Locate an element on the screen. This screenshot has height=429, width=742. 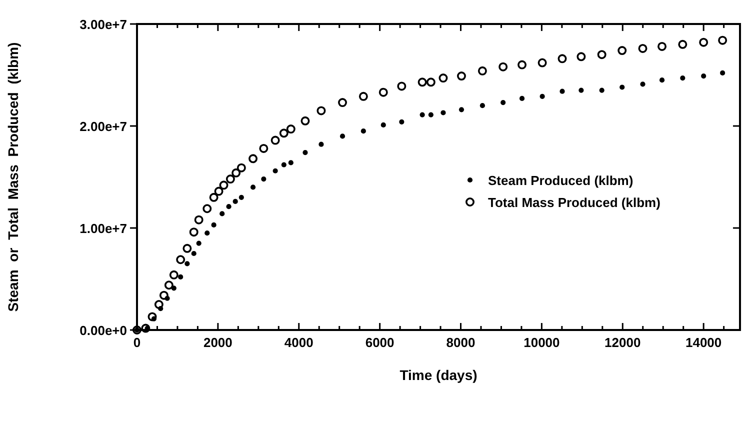
y-tick-label: 0.00e+0 is located at coordinates (103, 330).